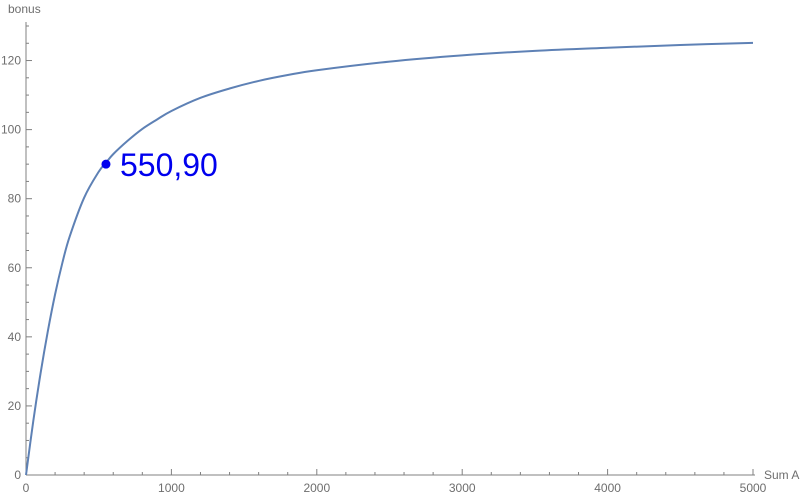 This screenshot has width=803, height=496. What do you see at coordinates (462, 488) in the screenshot?
I see `x-tick-label: 3000` at bounding box center [462, 488].